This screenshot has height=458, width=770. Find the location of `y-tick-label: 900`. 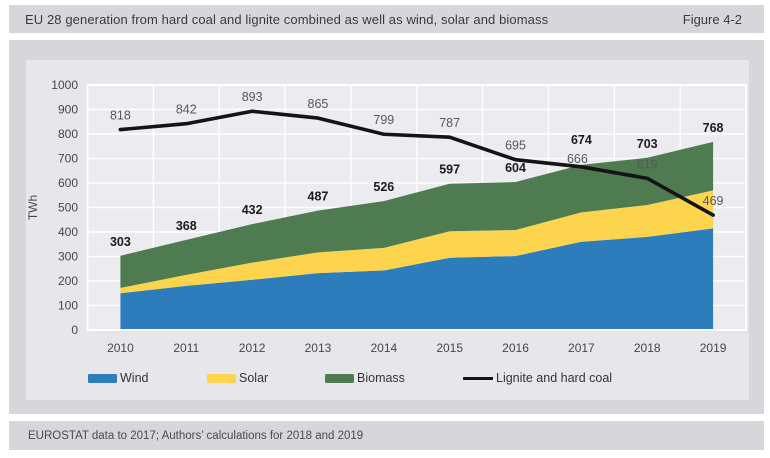

y-tick-label: 900 is located at coordinates (68, 110).